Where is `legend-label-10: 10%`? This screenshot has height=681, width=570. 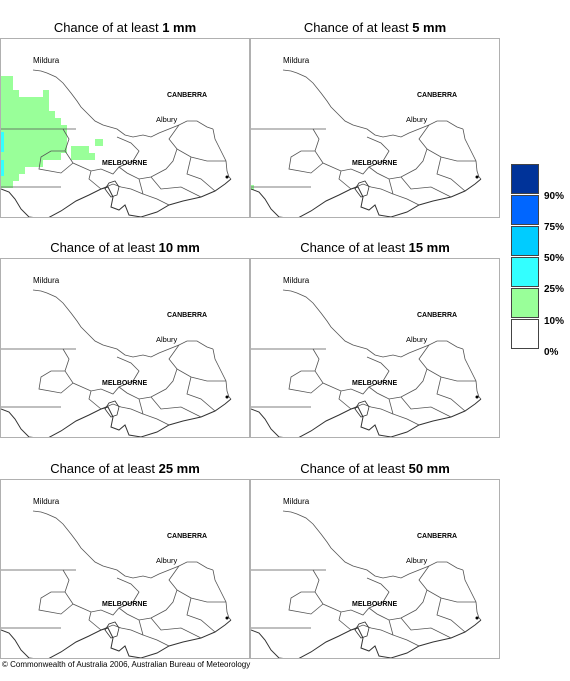
legend-label-10: 10% is located at coordinates (554, 321).